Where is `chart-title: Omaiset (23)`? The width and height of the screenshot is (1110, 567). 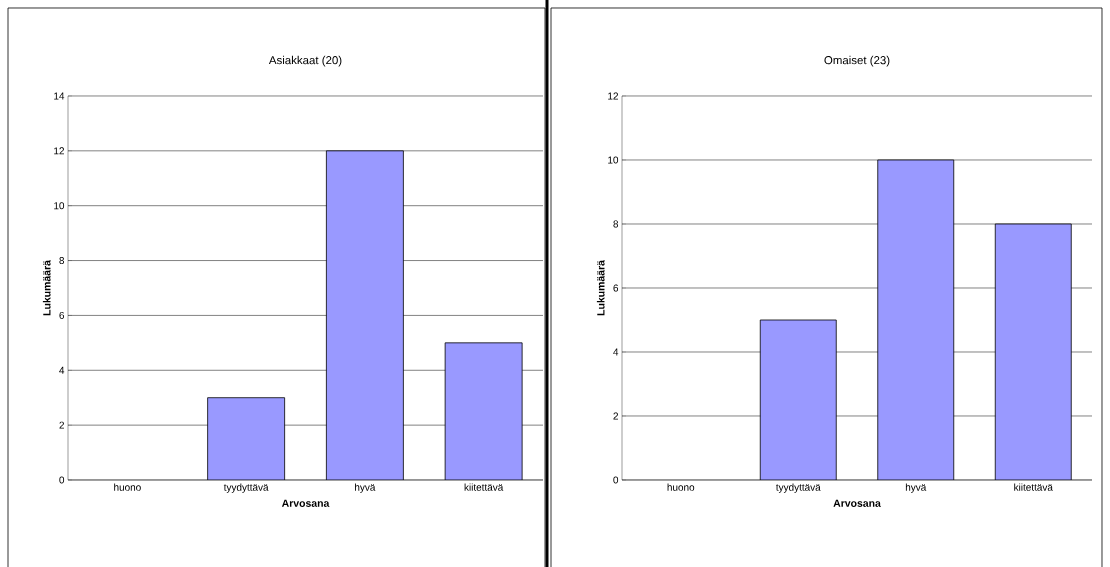 chart-title: Omaiset (23) is located at coordinates (857, 61).